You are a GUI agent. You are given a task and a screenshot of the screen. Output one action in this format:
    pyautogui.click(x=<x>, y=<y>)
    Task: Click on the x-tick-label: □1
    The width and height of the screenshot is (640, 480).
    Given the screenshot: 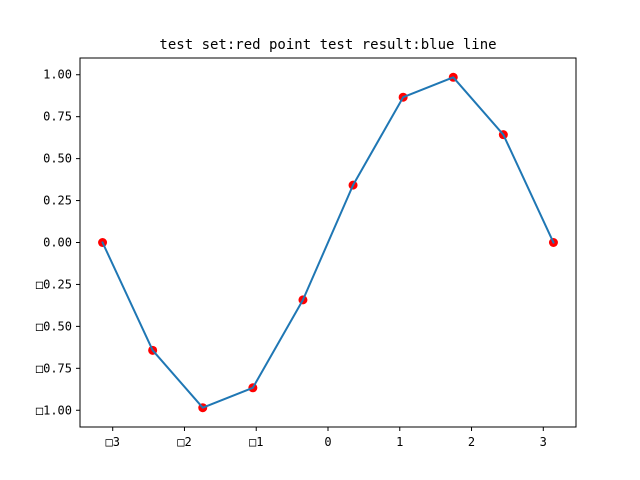 What is the action you would take?
    pyautogui.click(x=256, y=442)
    